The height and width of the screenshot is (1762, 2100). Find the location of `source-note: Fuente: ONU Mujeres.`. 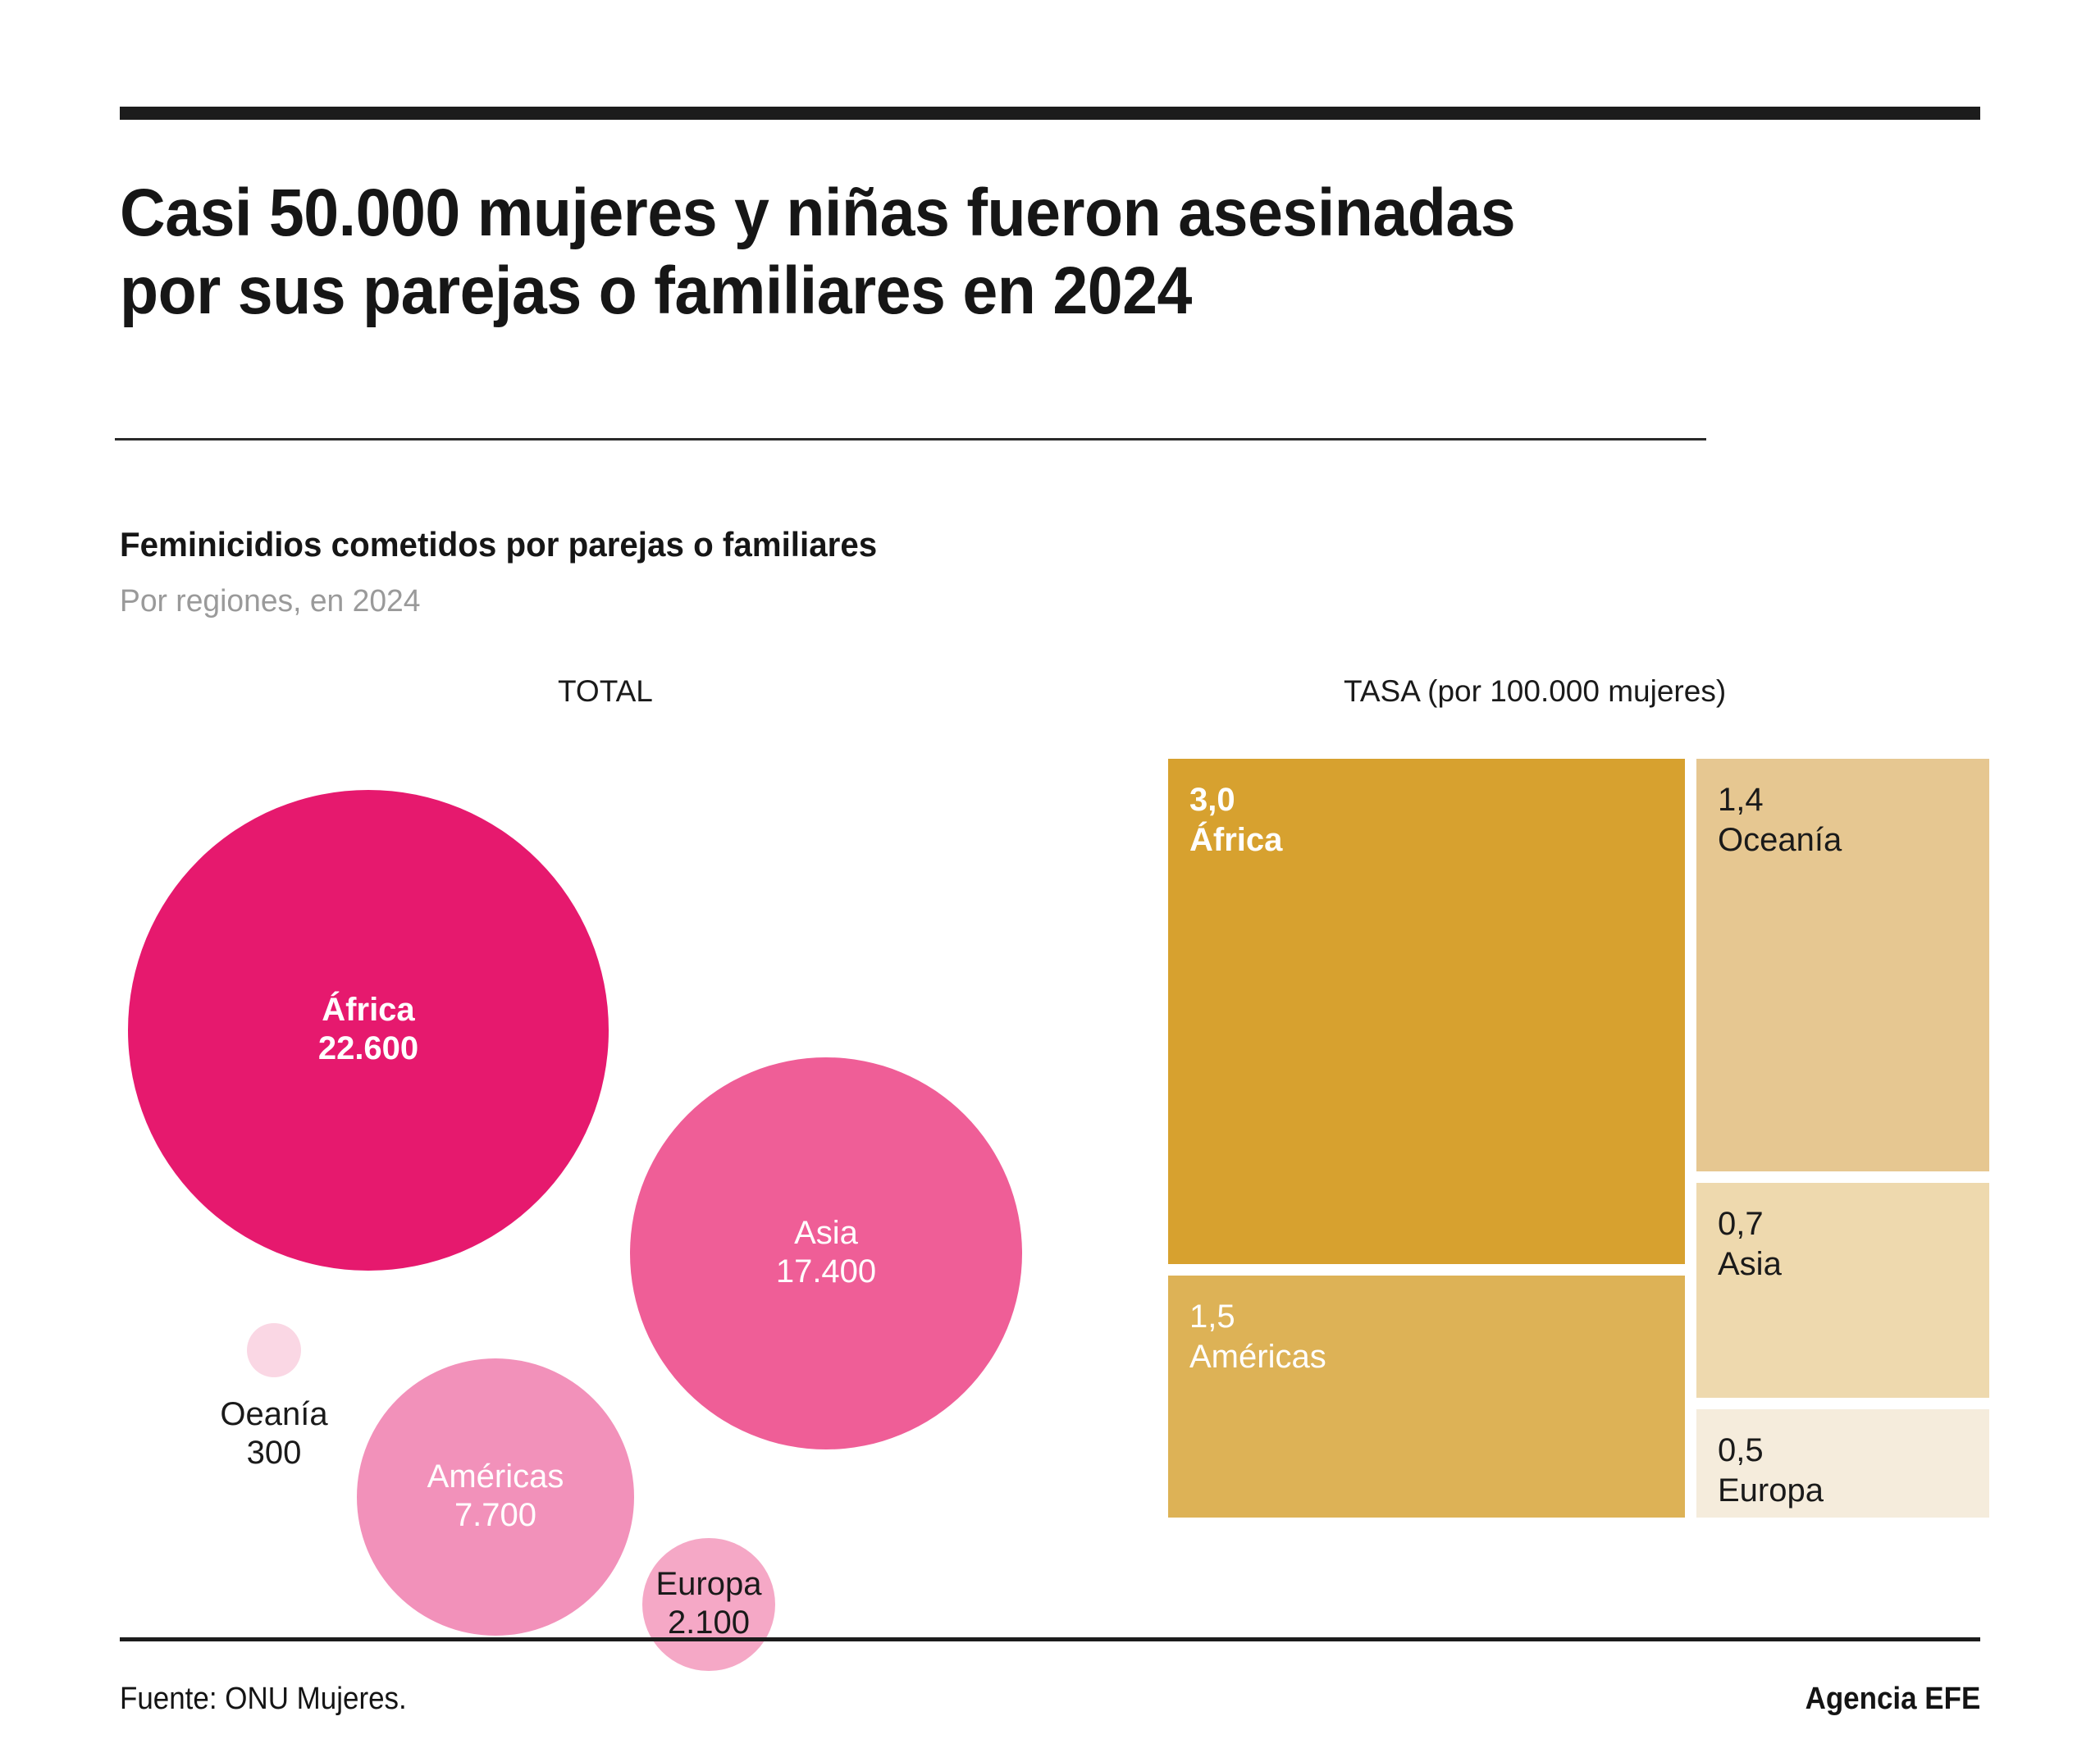

source-note: Fuente: ONU Mujeres. is located at coordinates (264, 1699).